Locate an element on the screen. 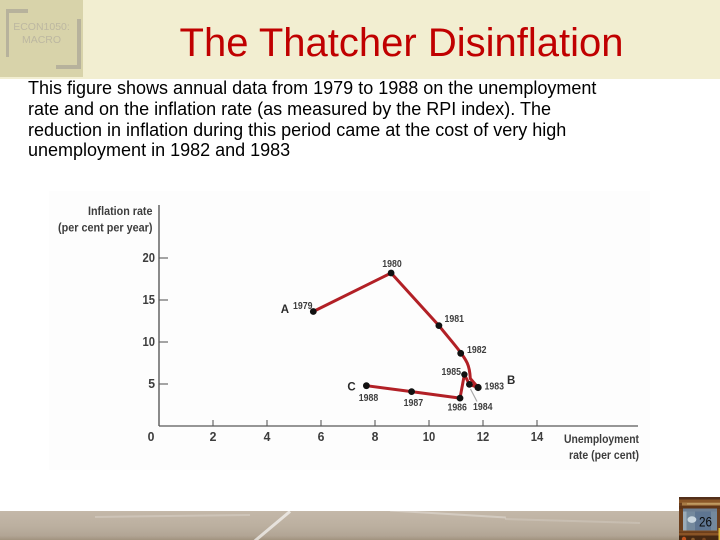 The width and height of the screenshot is (720, 540). svg-text: C is located at coordinates (351, 388).